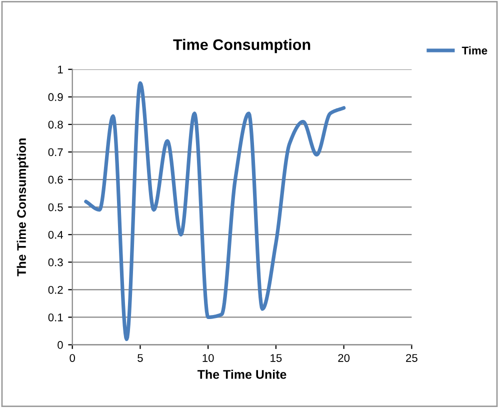  Describe the element at coordinates (55, 97) in the screenshot. I see `y-tick-label: 0.9` at that location.